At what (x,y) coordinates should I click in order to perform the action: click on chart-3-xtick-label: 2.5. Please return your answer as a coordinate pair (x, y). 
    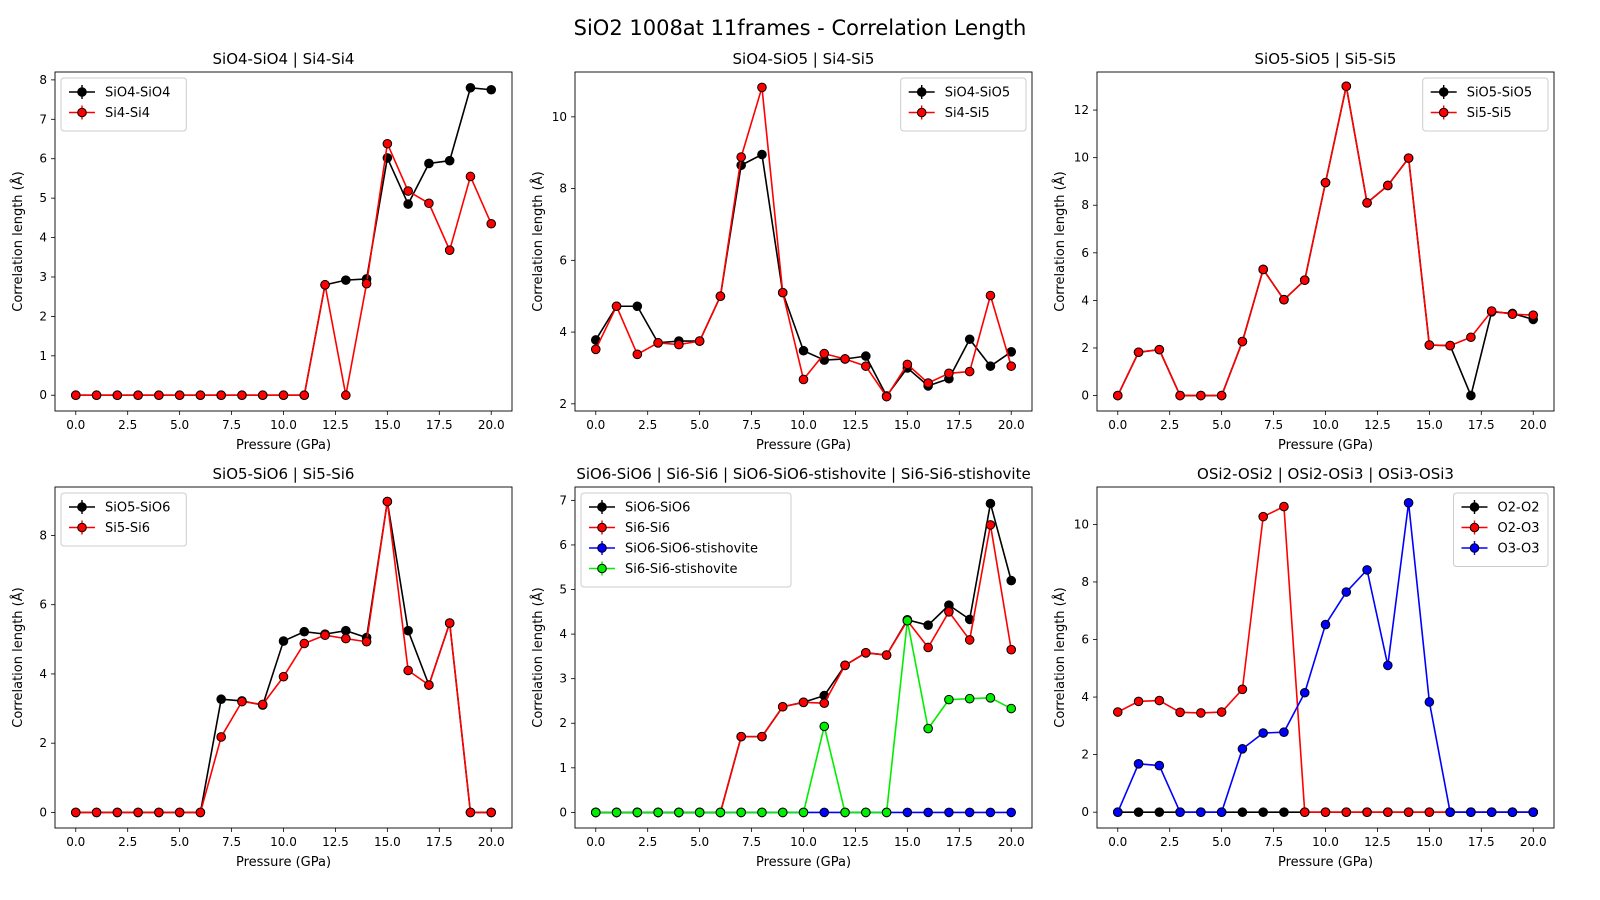
    Looking at the image, I should click on (1169, 425).